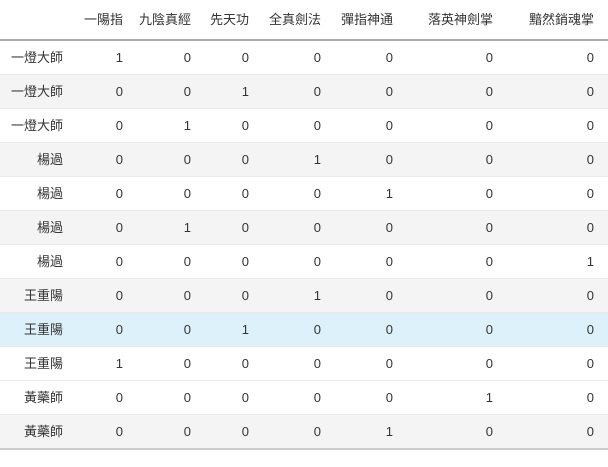 This screenshot has width=608, height=467. Describe the element at coordinates (304, 159) in the screenshot. I see `table-row: 楊過 0 0 0 1 0 0 0` at that location.